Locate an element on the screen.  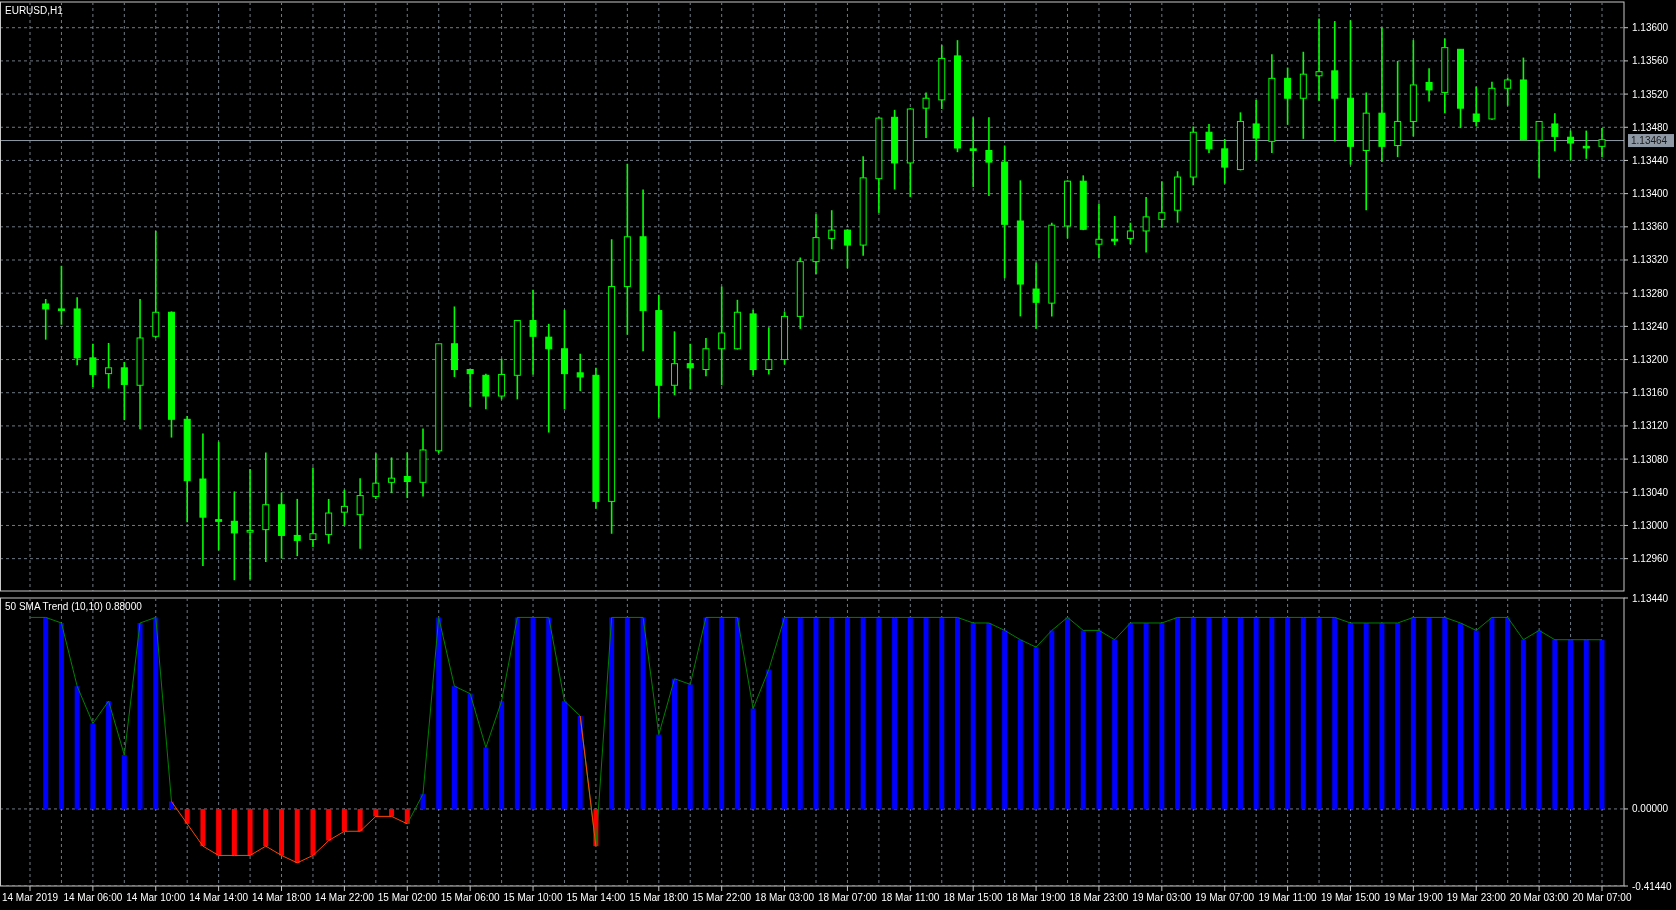
y-tick-label: 1.13480 is located at coordinates (1650, 127).